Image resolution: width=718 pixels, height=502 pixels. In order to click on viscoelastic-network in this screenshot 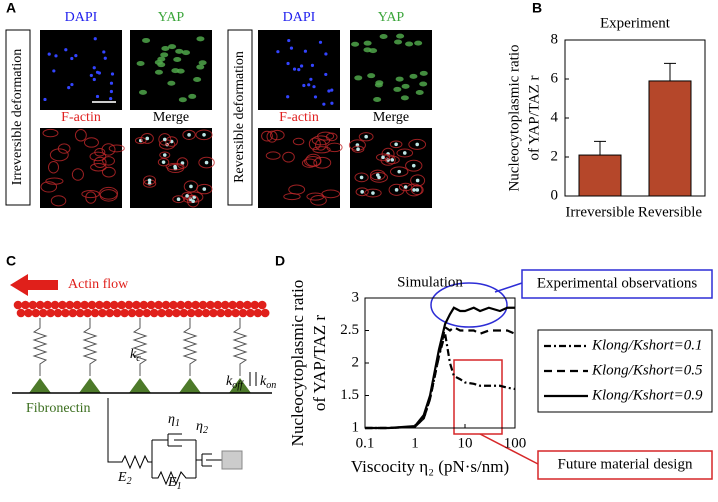, I will do `click(175, 442)`.